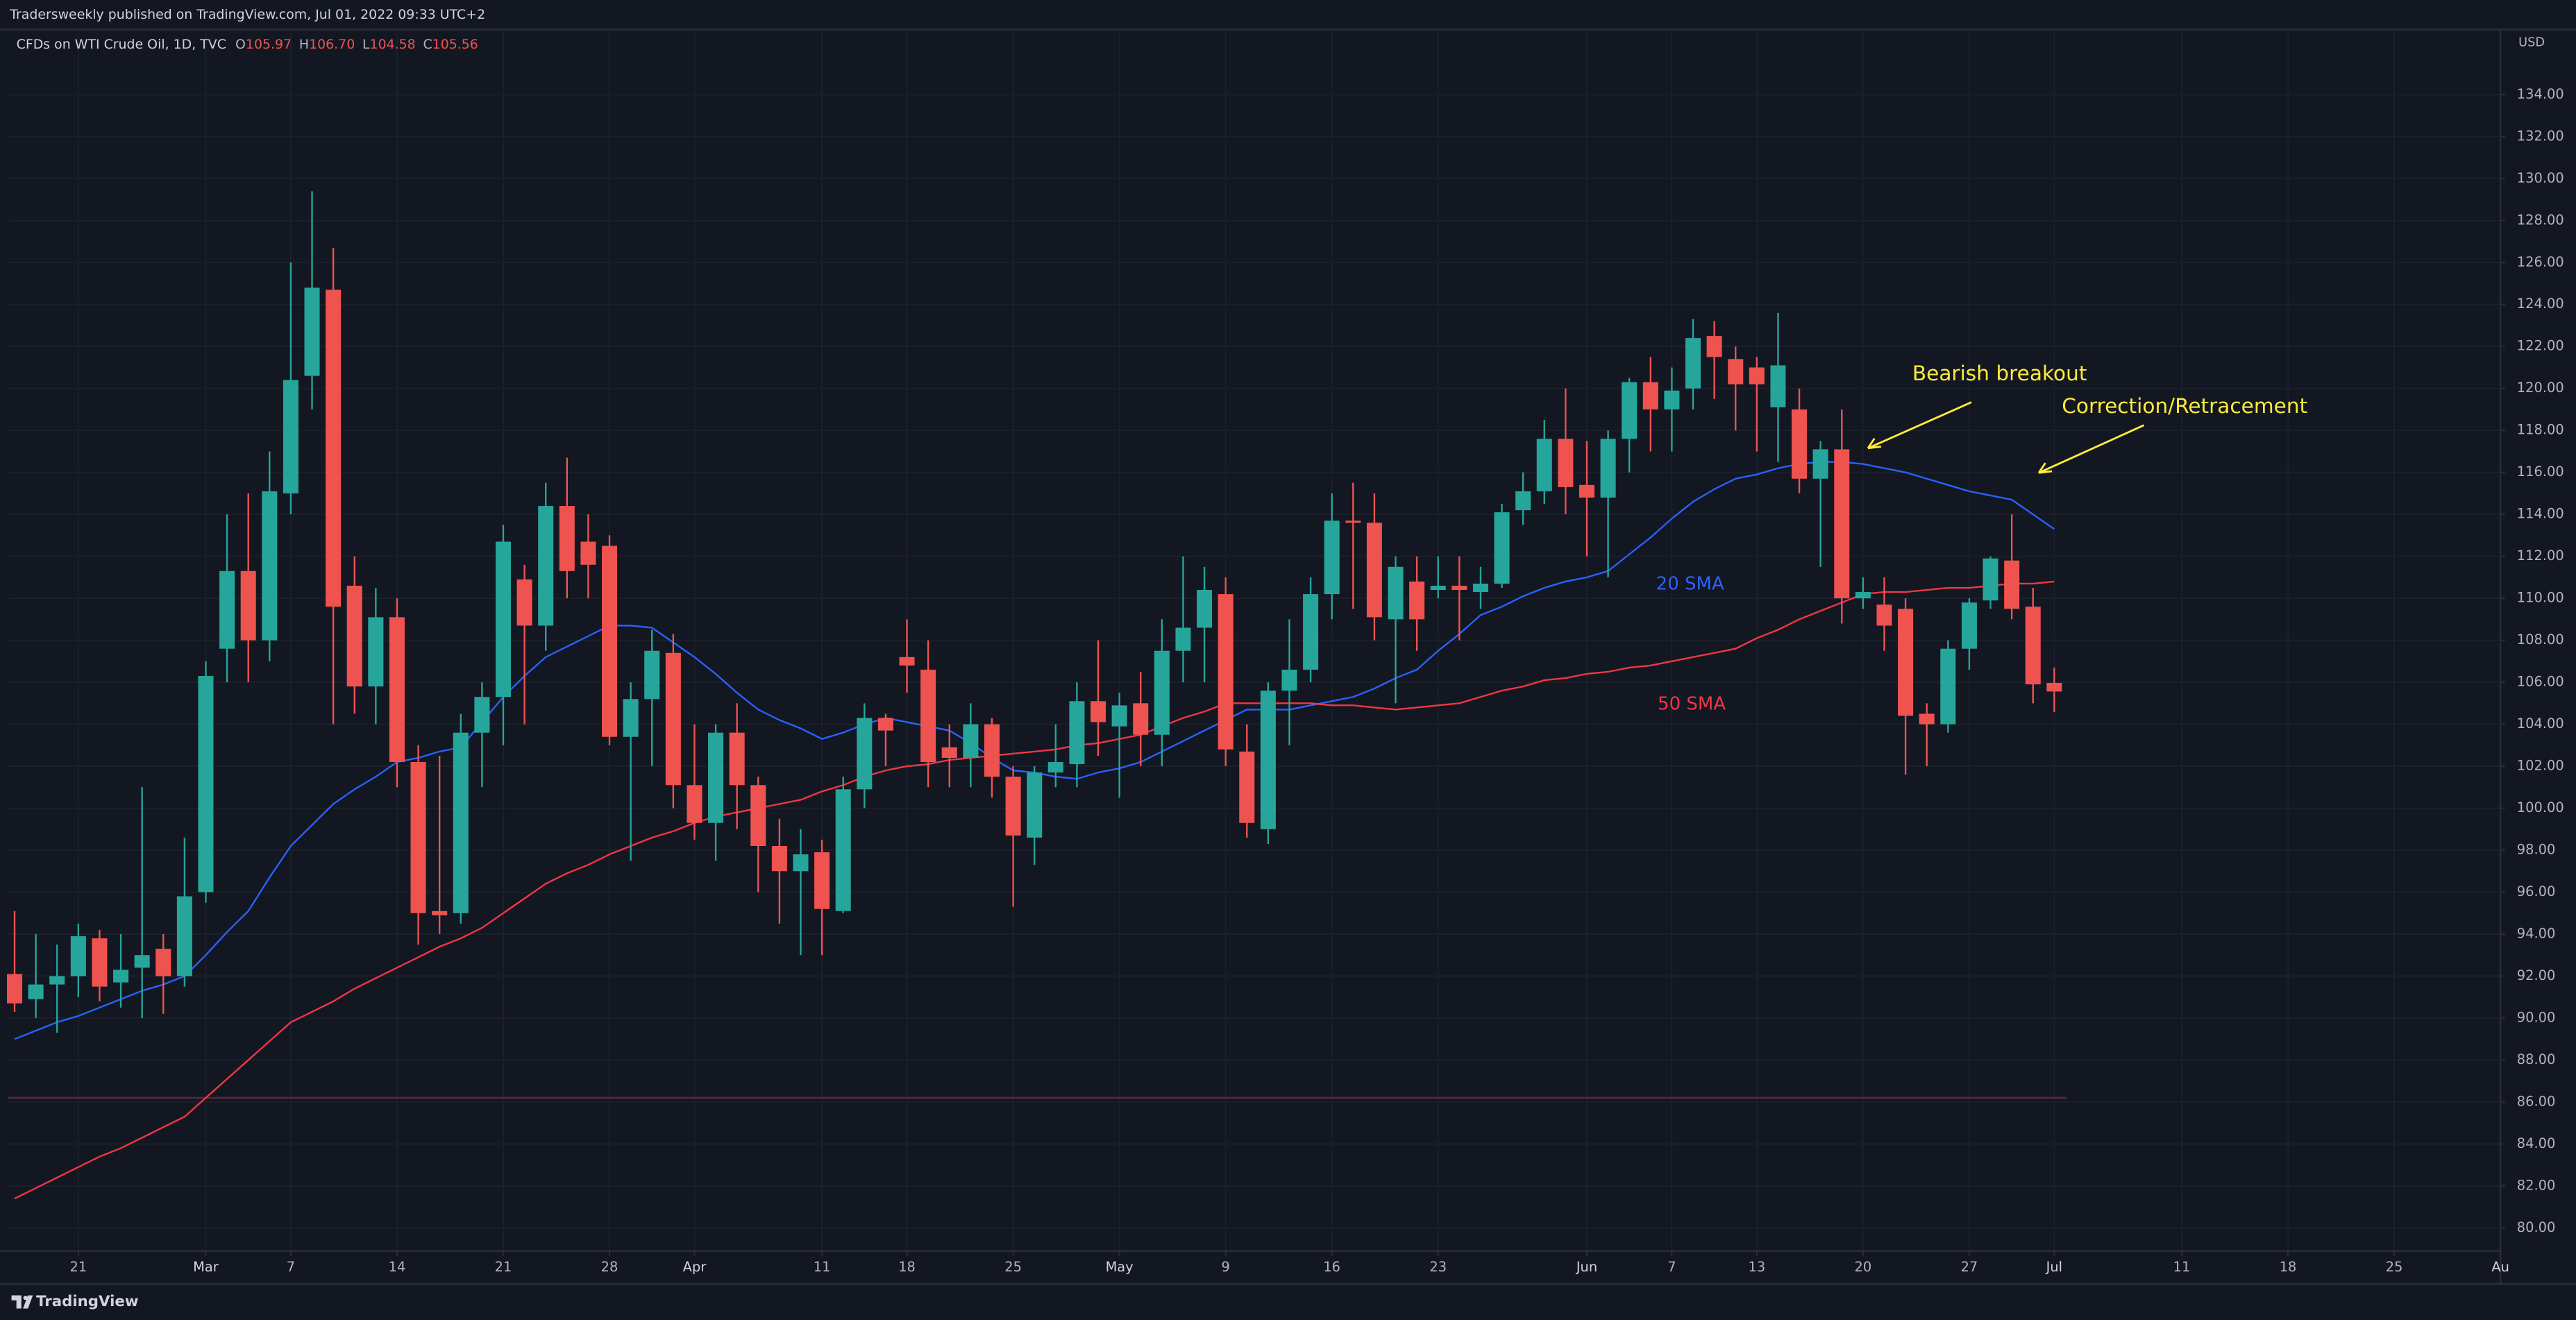  I want to click on legend-value: 105.97, so click(269, 43).